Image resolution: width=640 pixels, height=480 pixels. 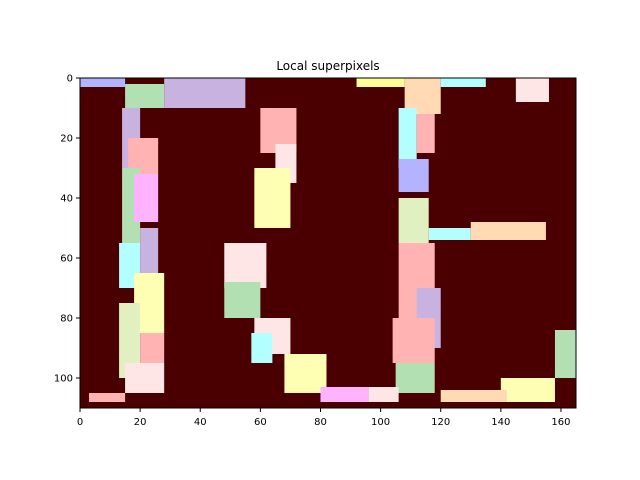 What do you see at coordinates (66, 259) in the screenshot?
I see `y-tick-label: 60` at bounding box center [66, 259].